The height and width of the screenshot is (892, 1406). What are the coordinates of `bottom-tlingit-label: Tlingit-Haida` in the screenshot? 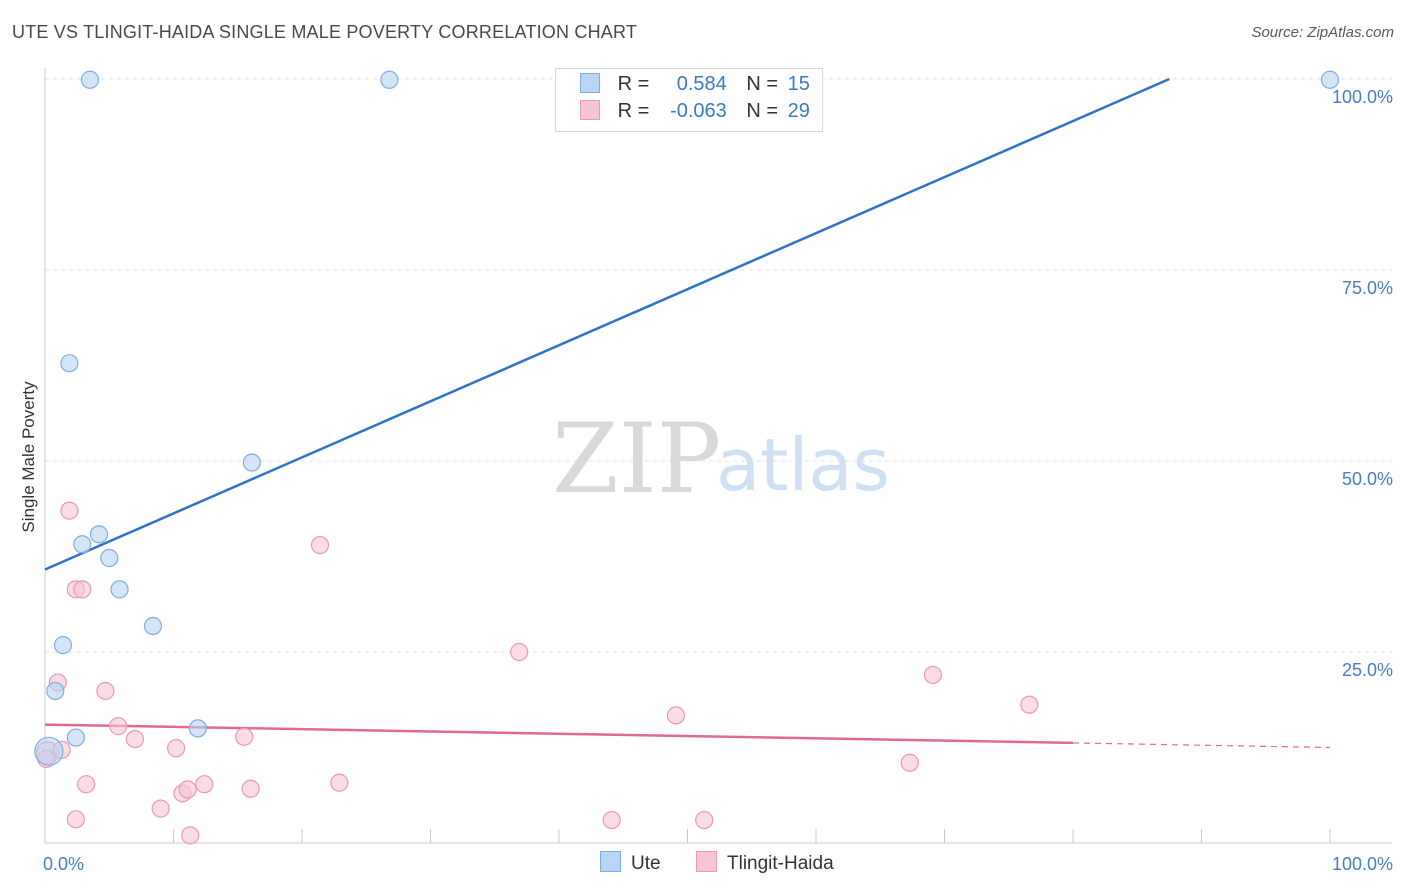 It's located at (780, 863).